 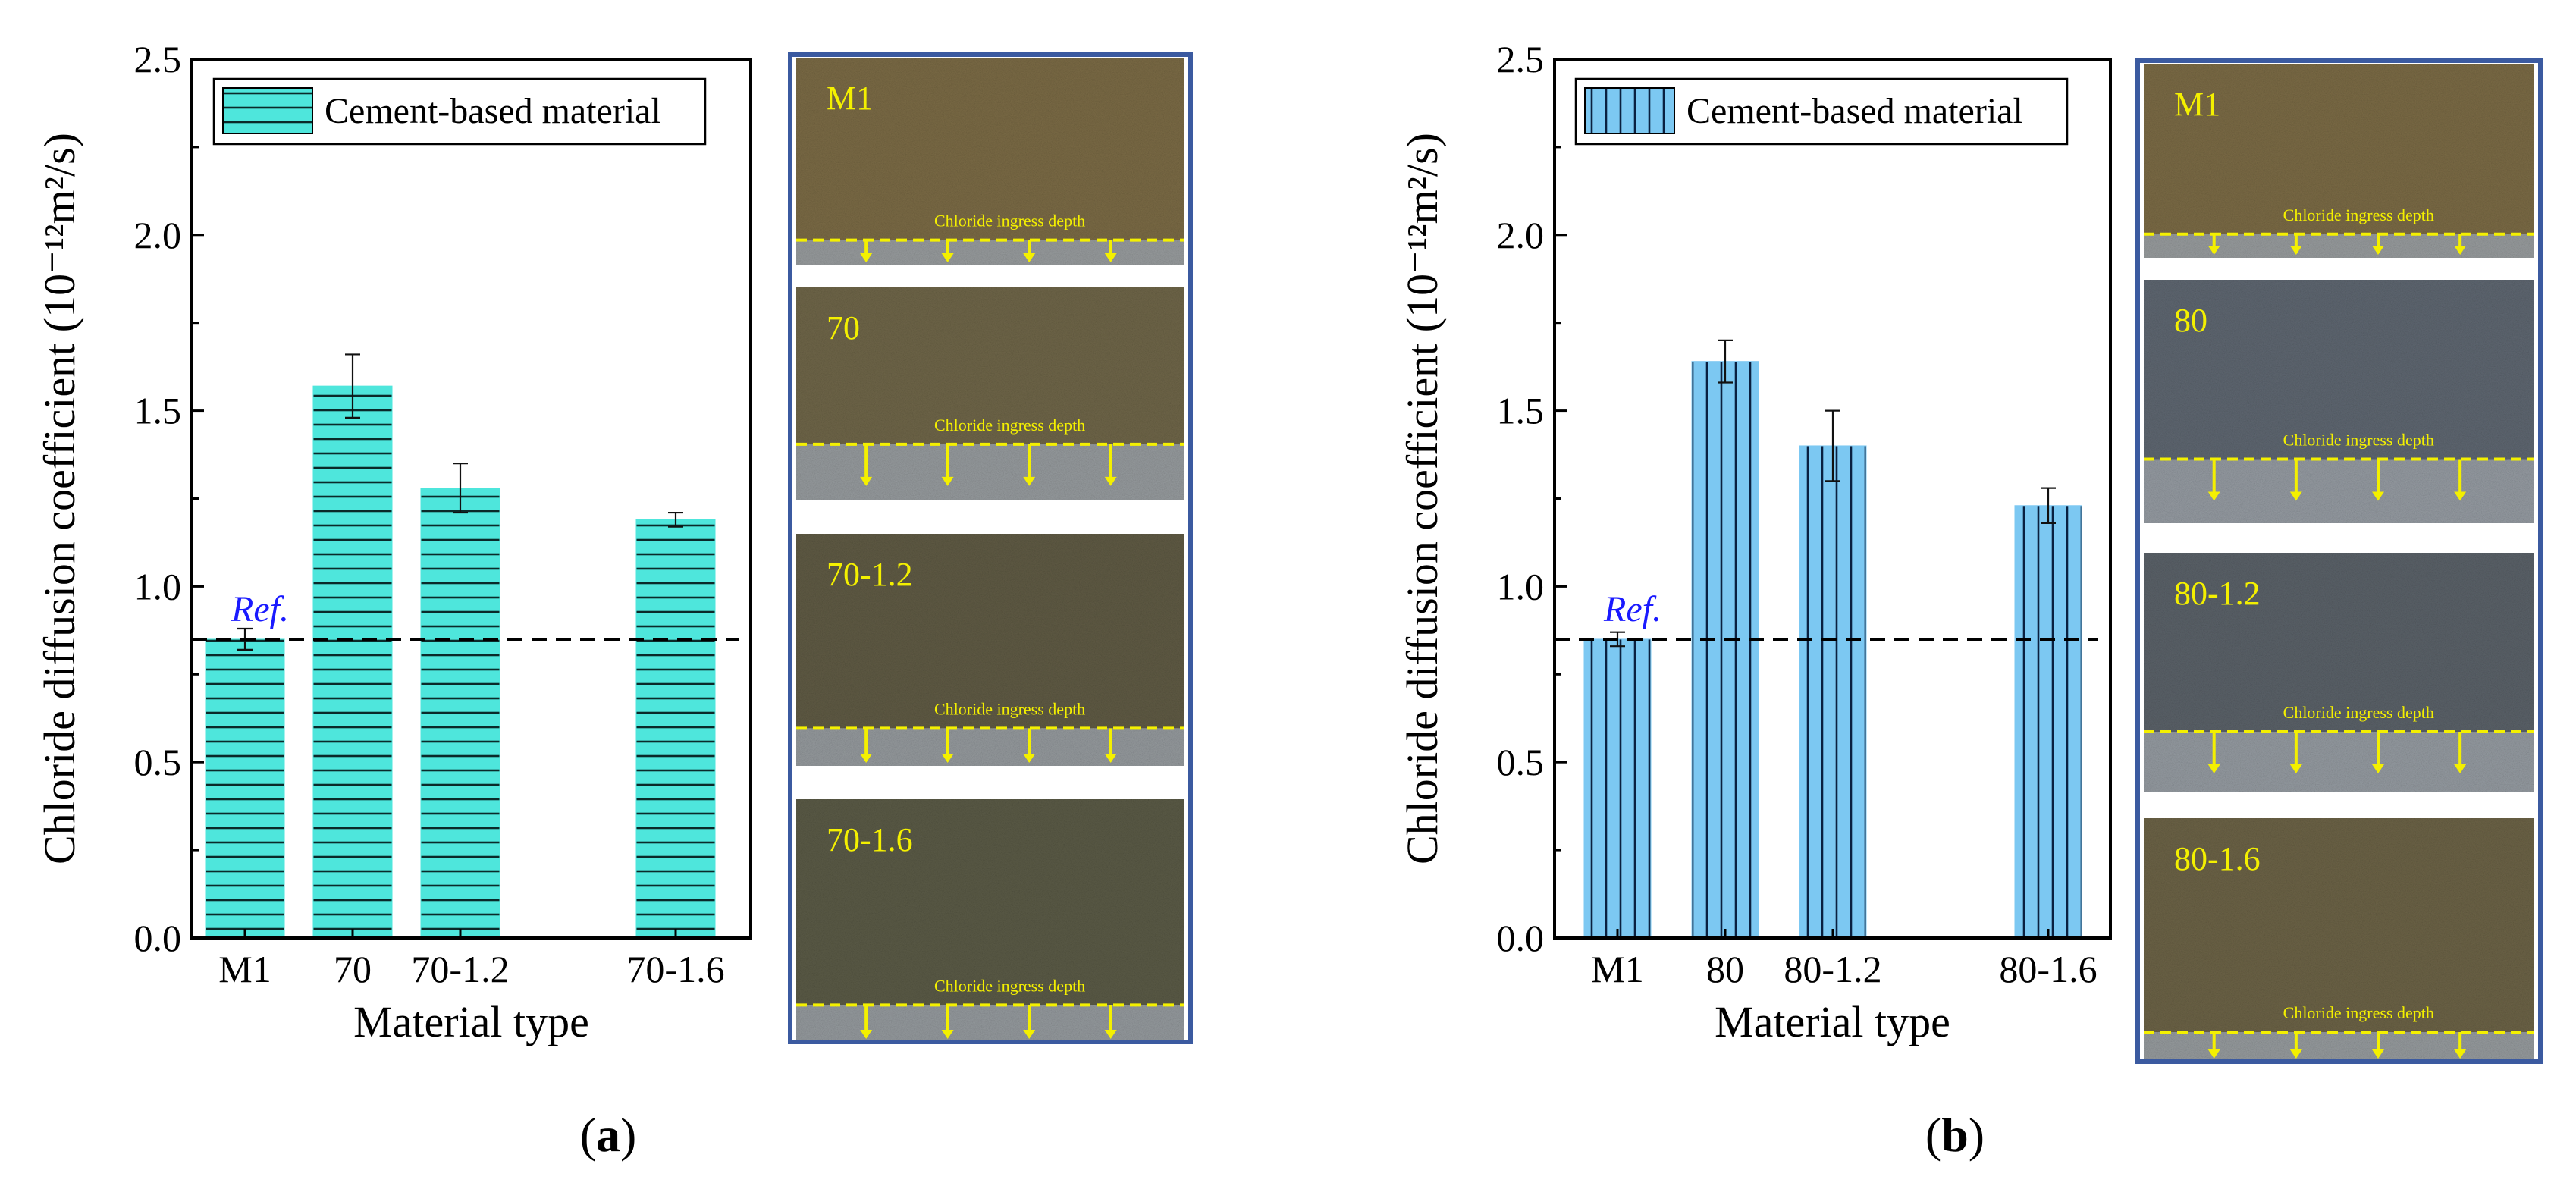 I want to click on y-tick-label: 2.0, so click(x=158, y=235).